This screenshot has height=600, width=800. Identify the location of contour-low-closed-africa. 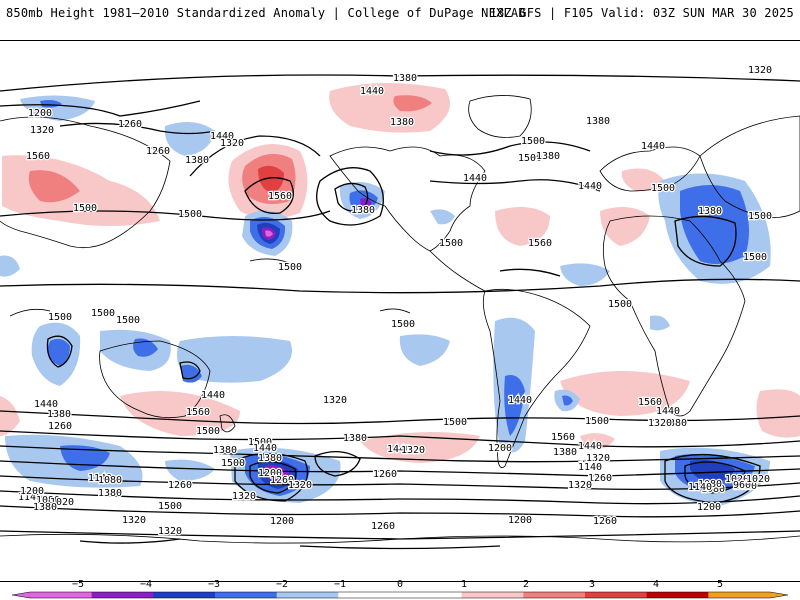
(705, 241).